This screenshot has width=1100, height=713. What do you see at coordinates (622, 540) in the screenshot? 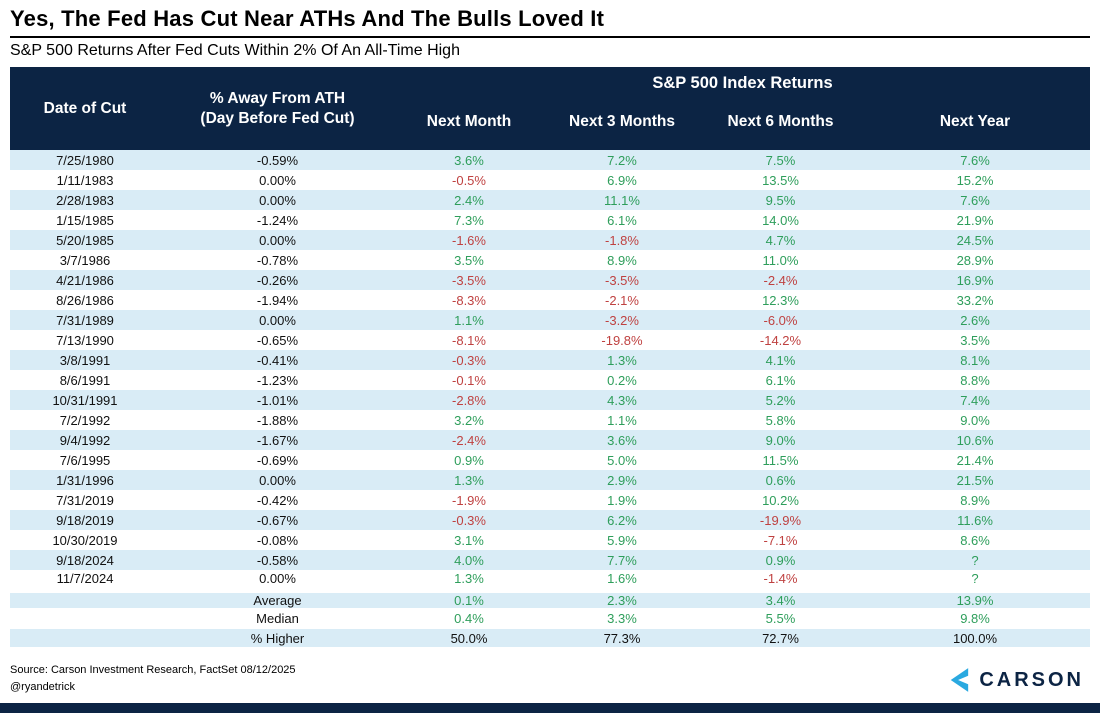
I see `cell-next-3-months: 5.9%` at bounding box center [622, 540].